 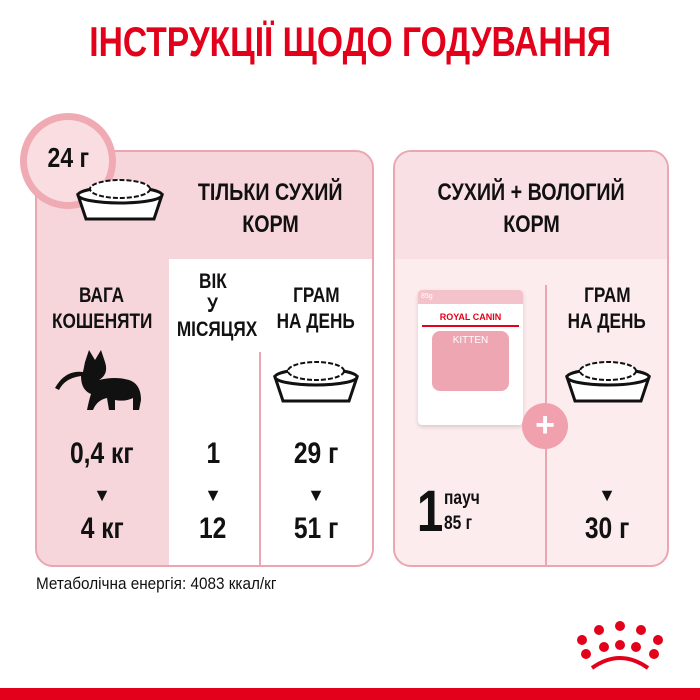 I want to click on age-from: 1, so click(x=213, y=453).